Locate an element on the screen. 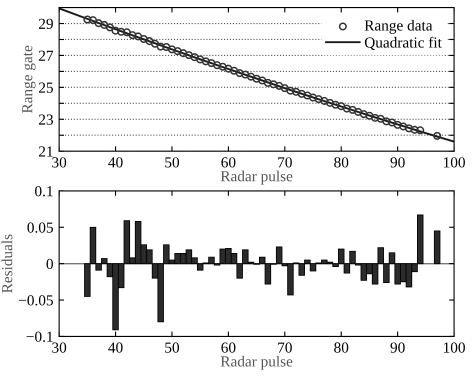  y-axis-title: Range gate is located at coordinates (29, 80).